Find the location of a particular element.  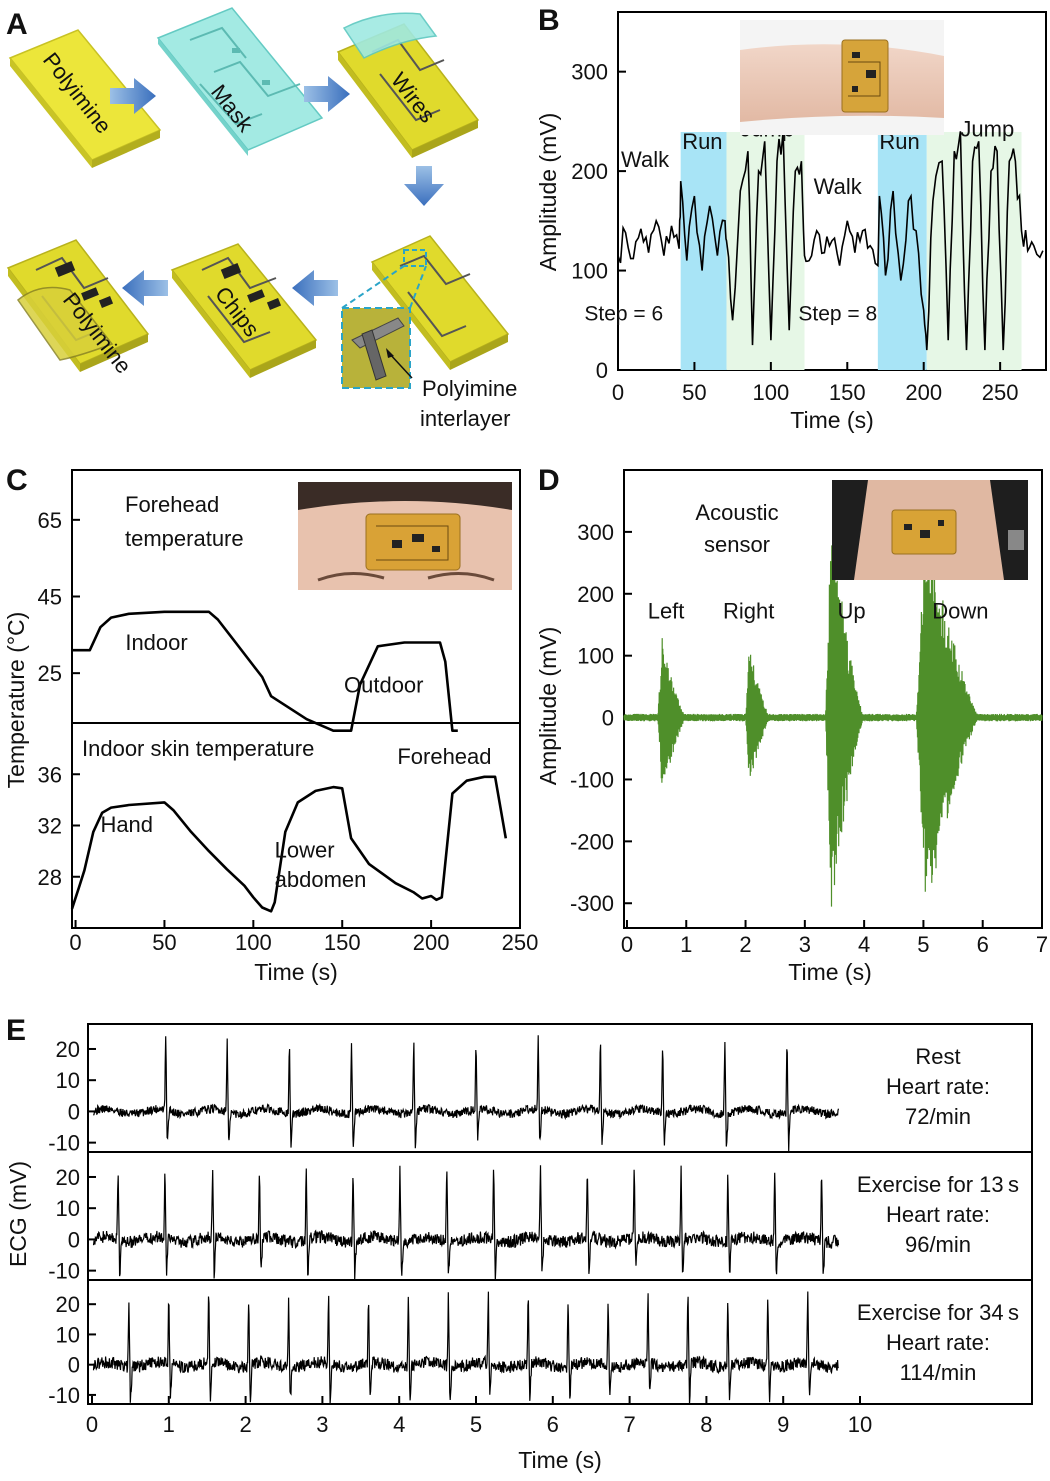

skin-series-line is located at coordinates (289, 844).